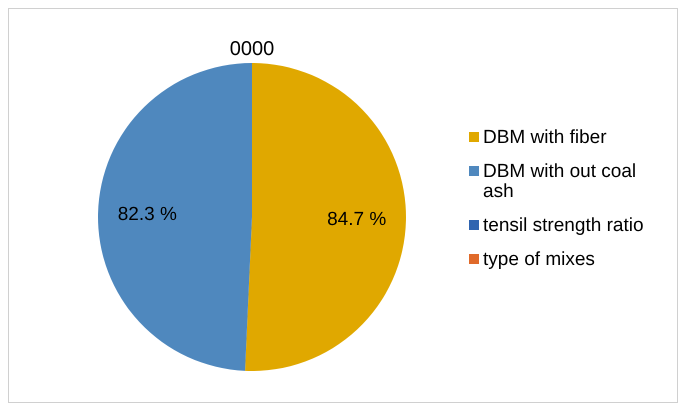  Describe the element at coordinates (539, 259) in the screenshot. I see `legend-label: type of mixes` at that location.